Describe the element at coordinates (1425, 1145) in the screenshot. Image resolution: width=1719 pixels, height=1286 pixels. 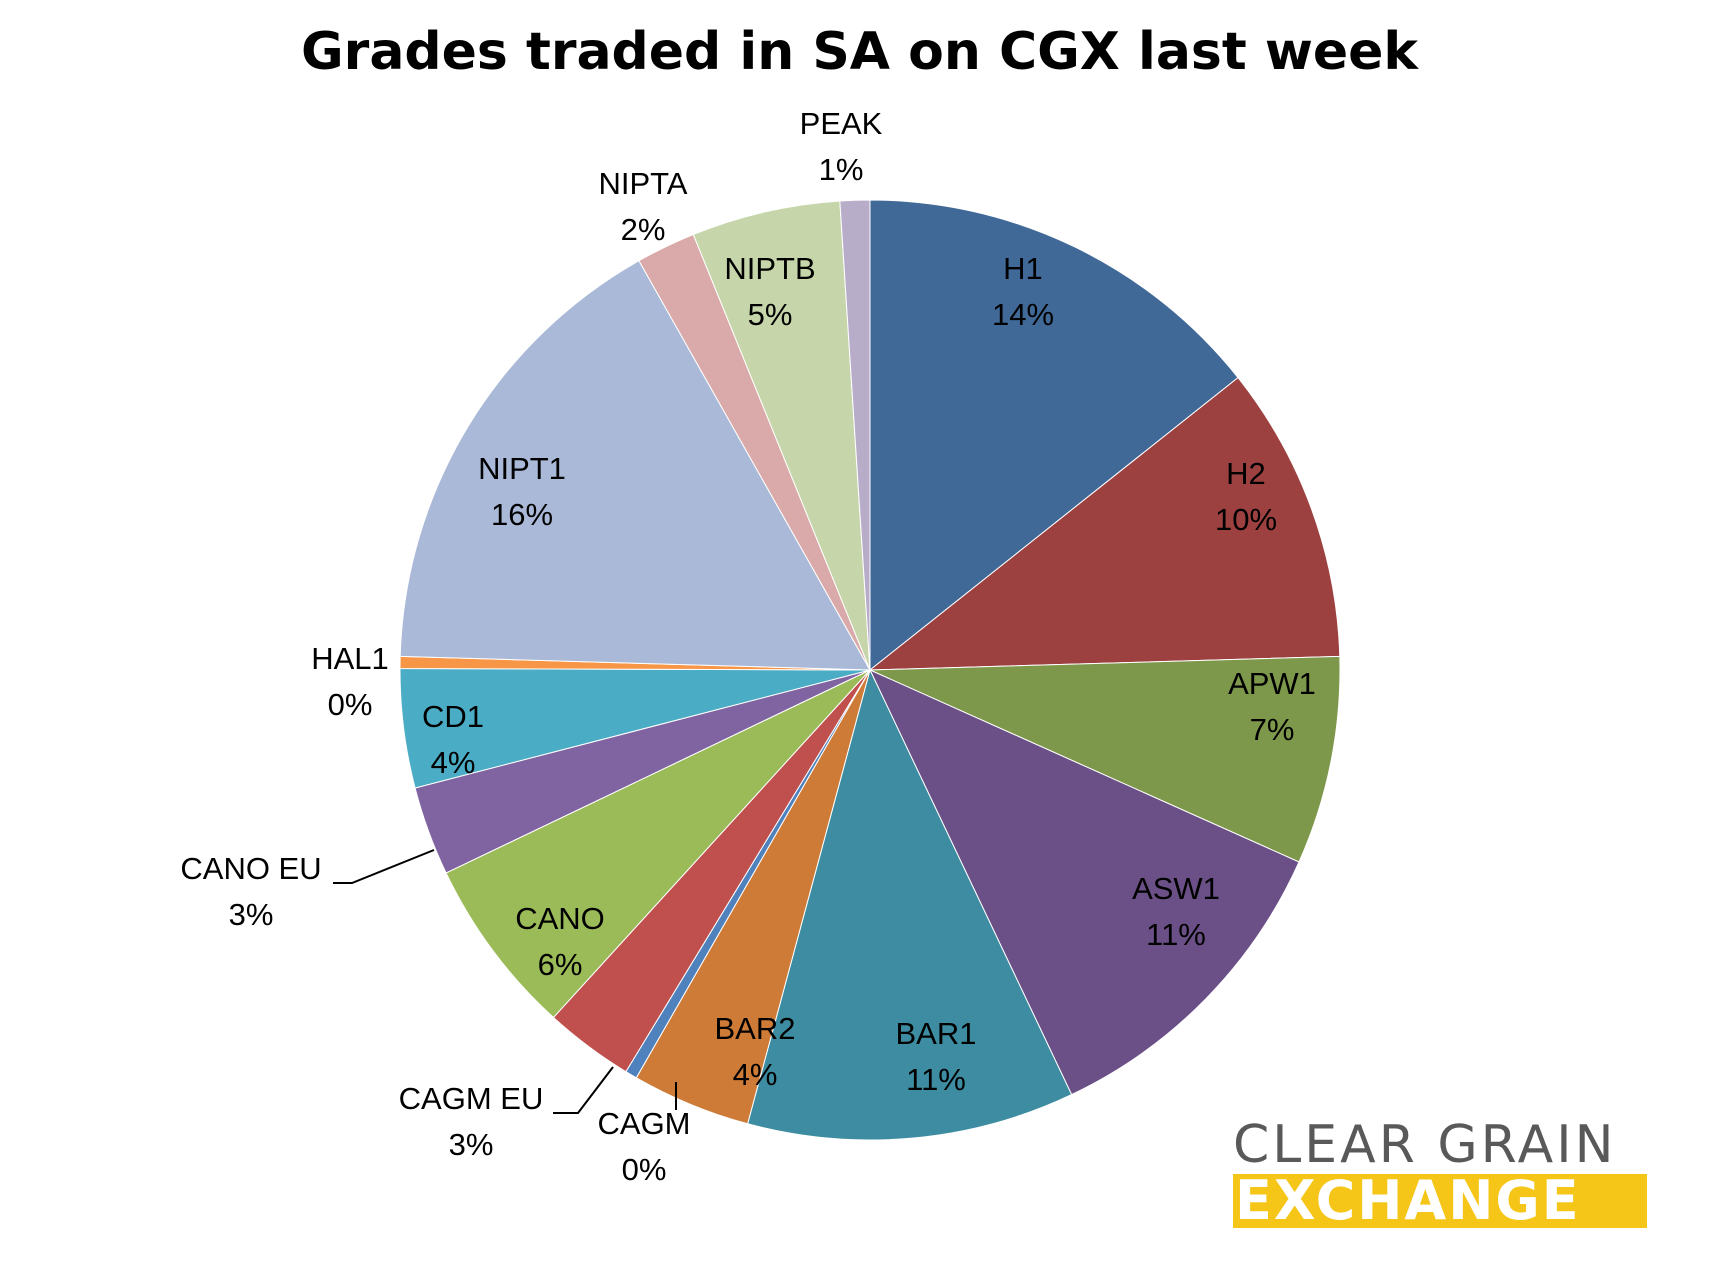
I see `logo-line-clear-grain: CLEAR GRAIN` at that location.